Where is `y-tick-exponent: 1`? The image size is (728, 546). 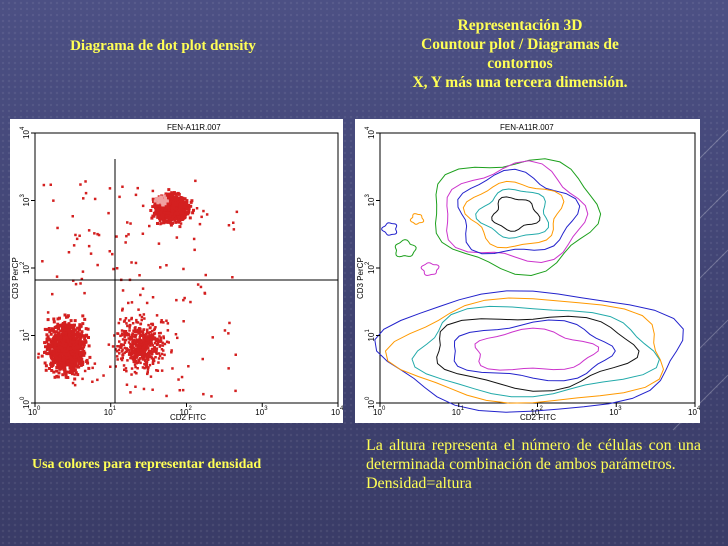
y-tick-exponent: 1 is located at coordinates (23, 331).